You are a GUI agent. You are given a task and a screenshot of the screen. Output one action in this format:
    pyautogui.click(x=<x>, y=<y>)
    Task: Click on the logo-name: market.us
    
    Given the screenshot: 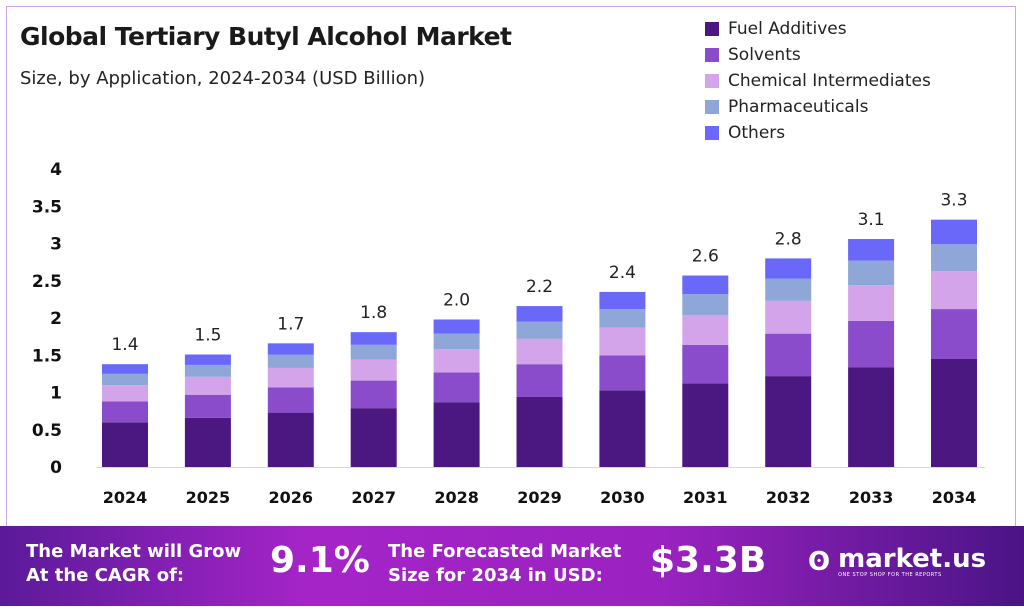 What is the action you would take?
    pyautogui.click(x=912, y=559)
    